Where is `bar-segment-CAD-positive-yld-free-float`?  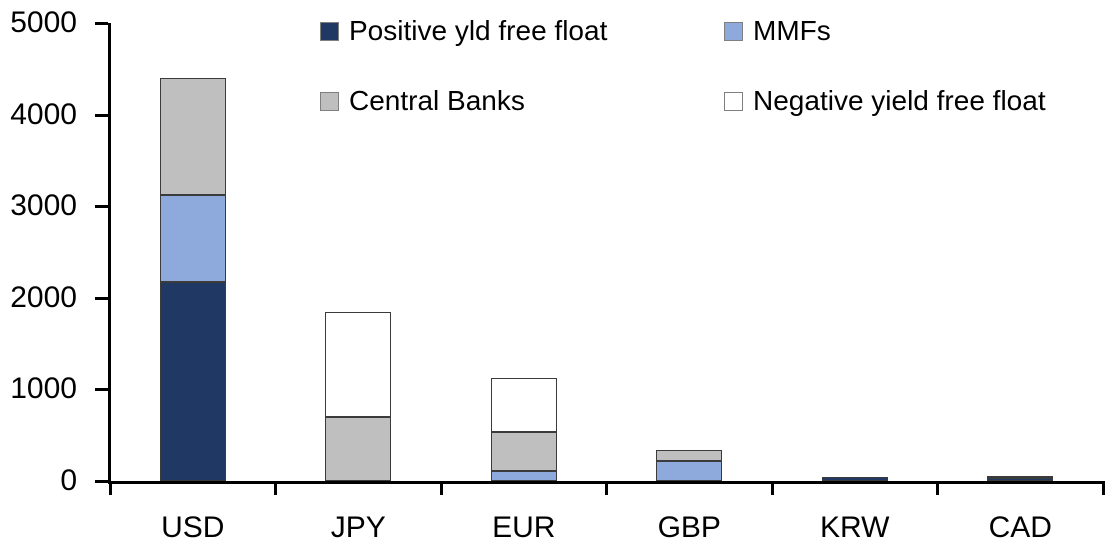 bar-segment-CAD-positive-yld-free-float is located at coordinates (1020, 479).